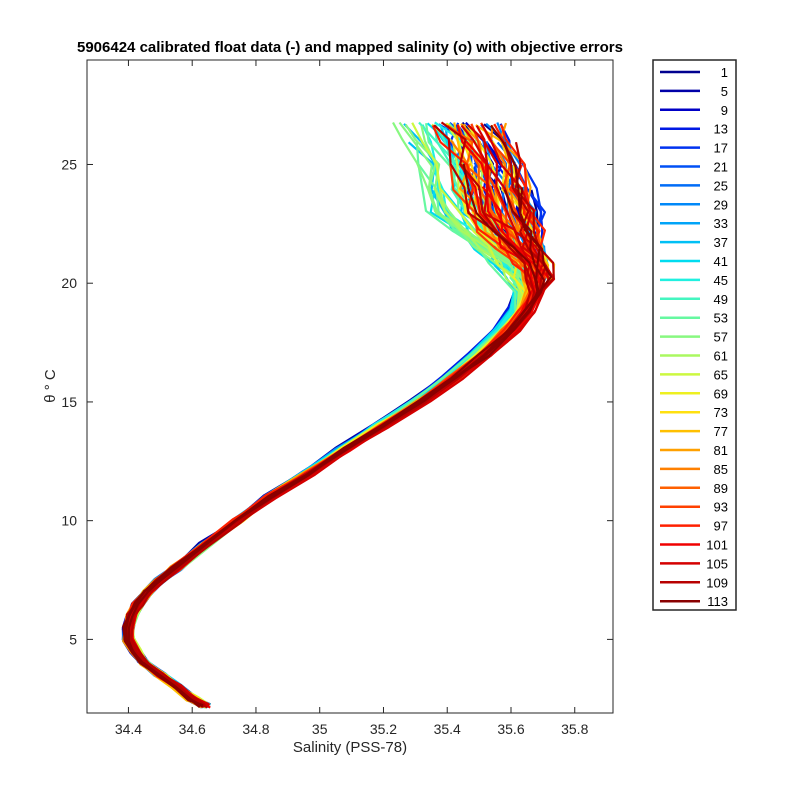 This screenshot has width=800, height=800. What do you see at coordinates (50, 386) in the screenshot?
I see `y-axis-label: θ ° C` at bounding box center [50, 386].